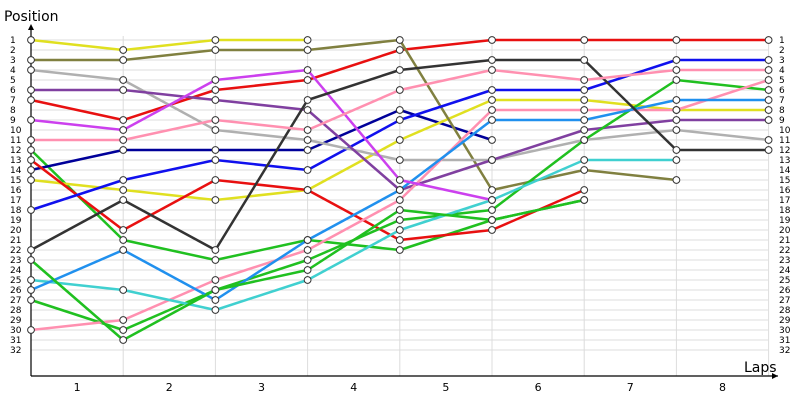 Image resolution: width=800 pixels, height=400 pixels. Describe the element at coordinates (492, 90) in the screenshot. I see `point-s8-x5` at that location.